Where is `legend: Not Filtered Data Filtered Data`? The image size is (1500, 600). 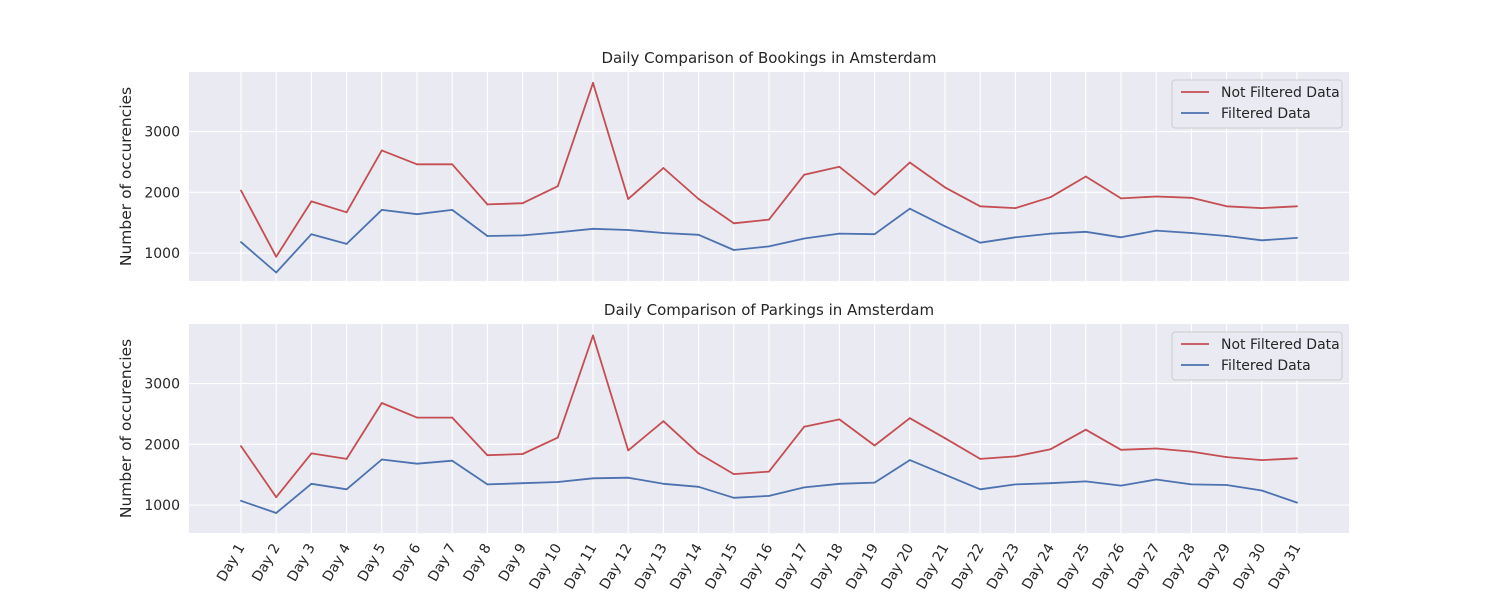
legend: Not Filtered Data Filtered Data is located at coordinates (1257, 104).